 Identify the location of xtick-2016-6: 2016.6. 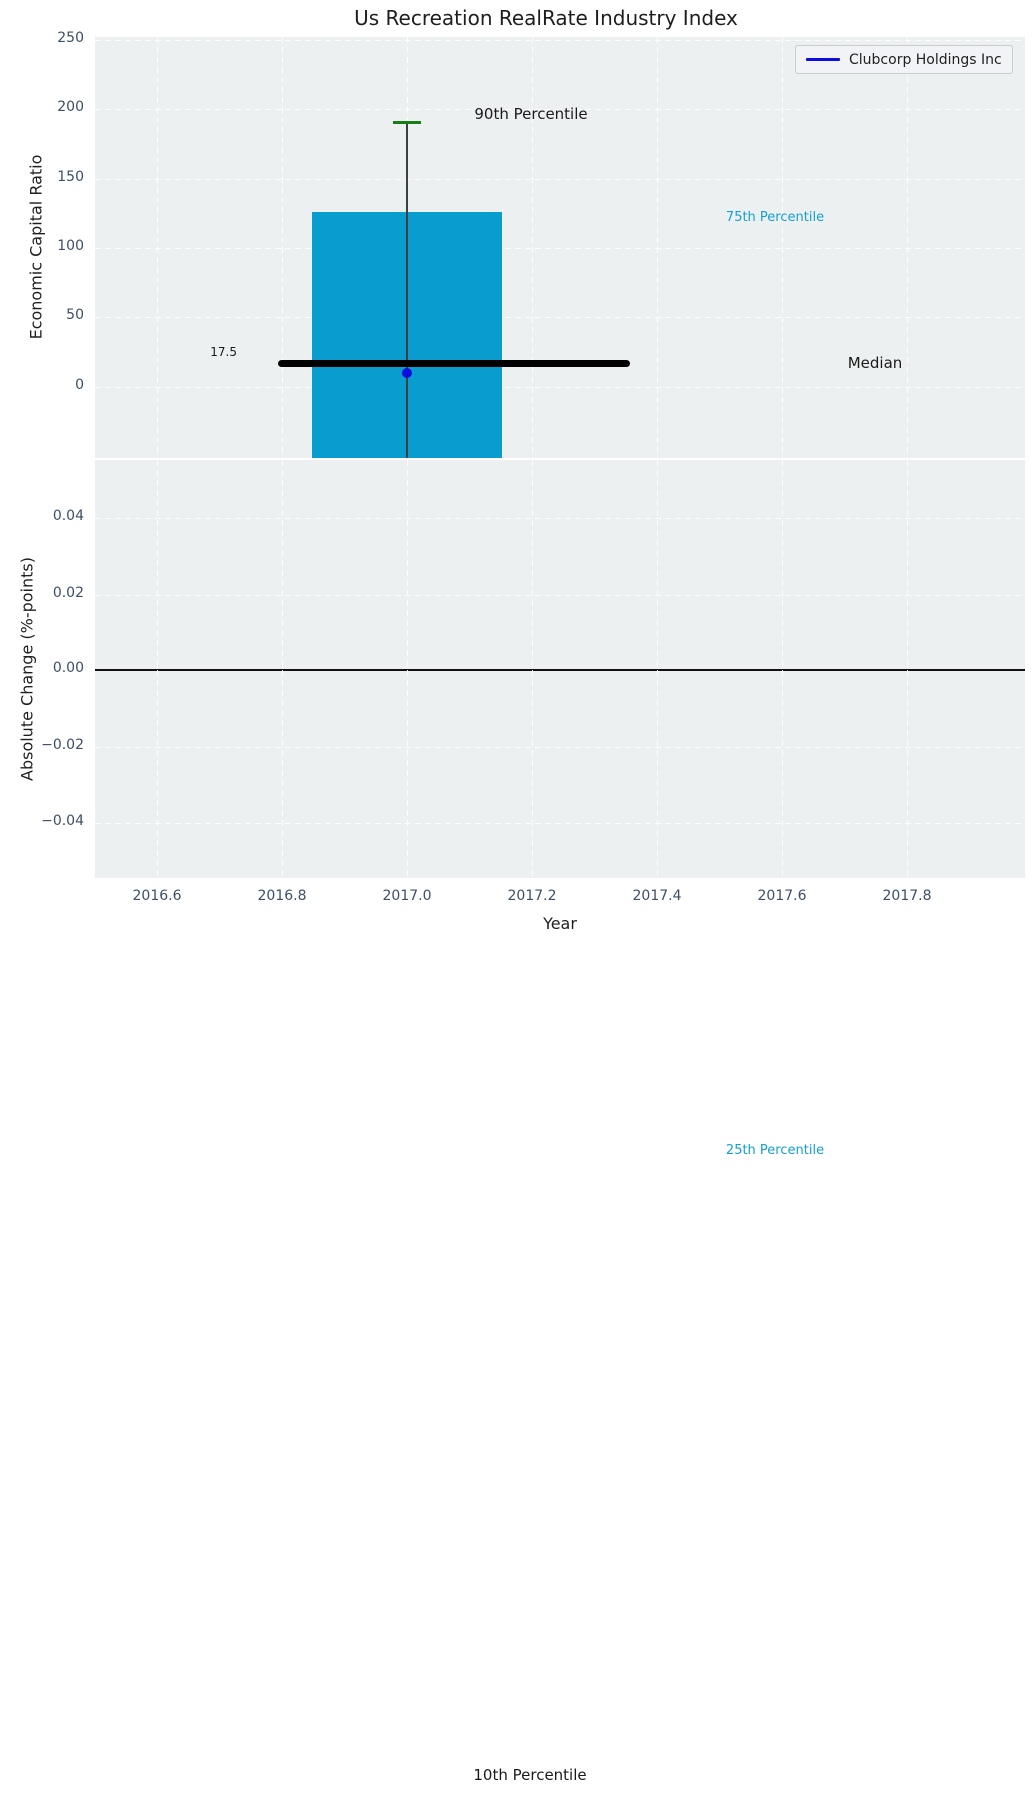
(157, 896).